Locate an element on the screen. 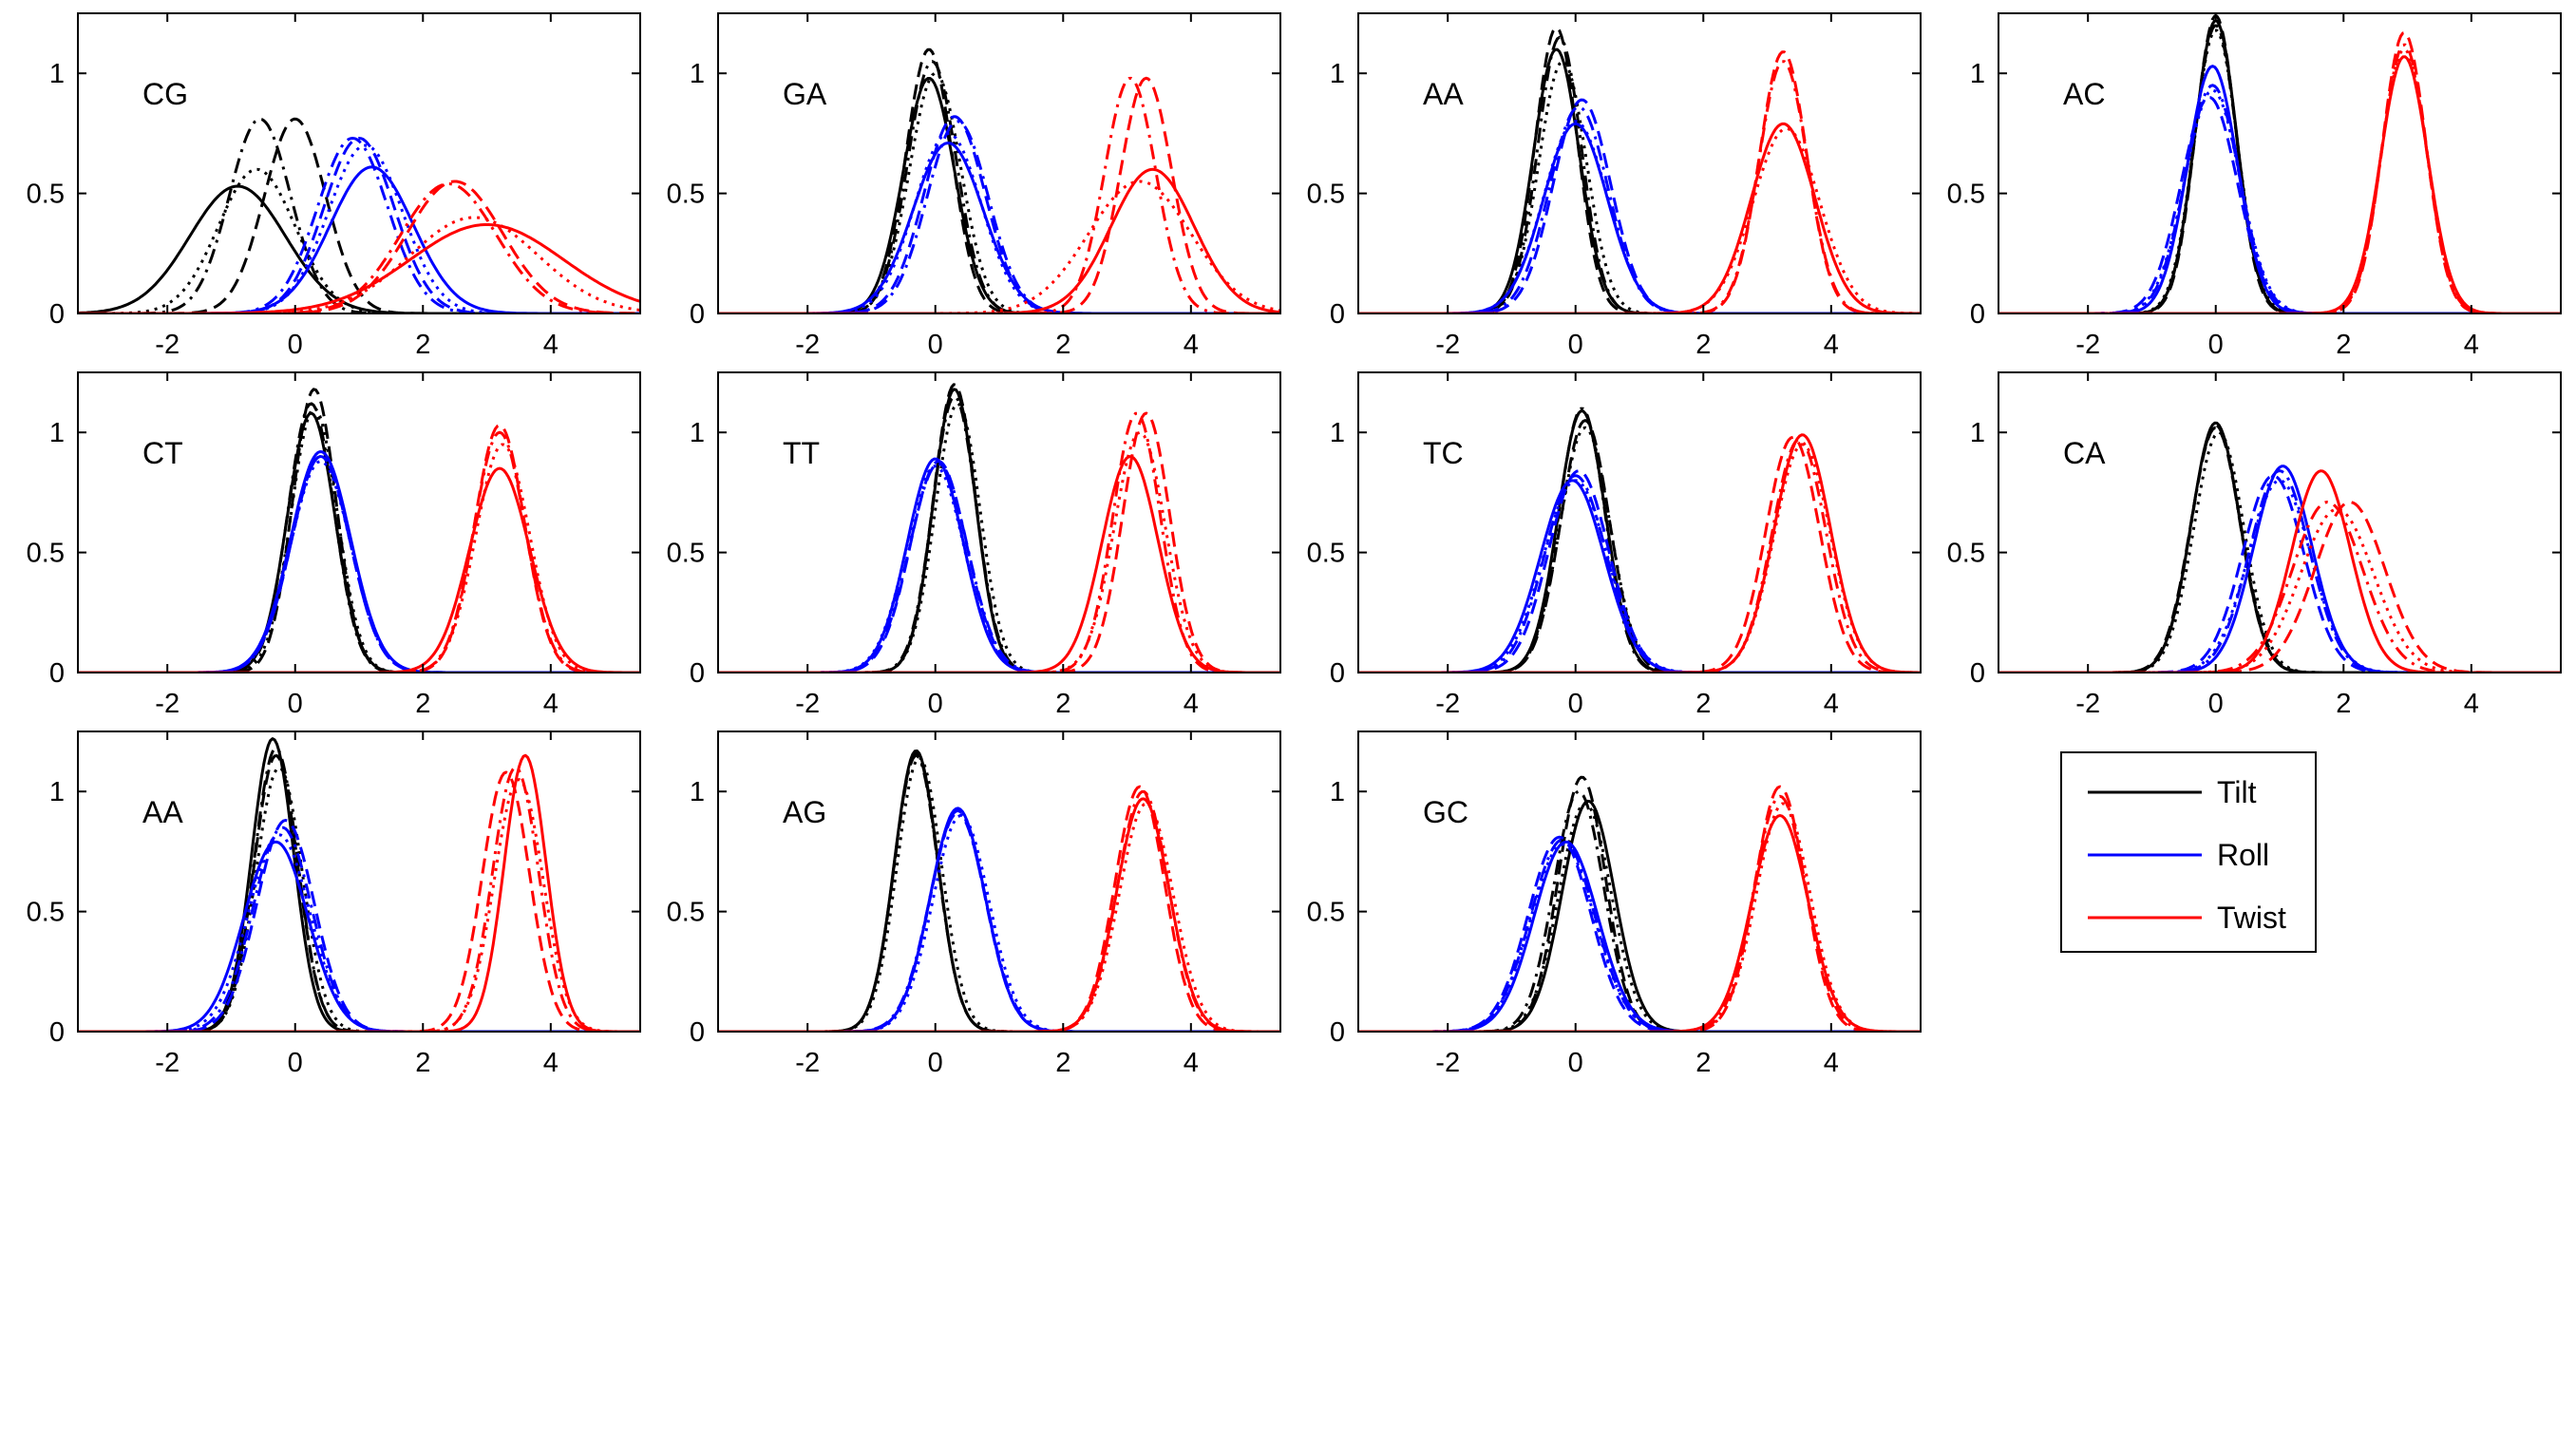 The width and height of the screenshot is (2576, 1442). panel-cg-0: -2 0 2 4 0 0.5 1 CG is located at coordinates (334, 186).